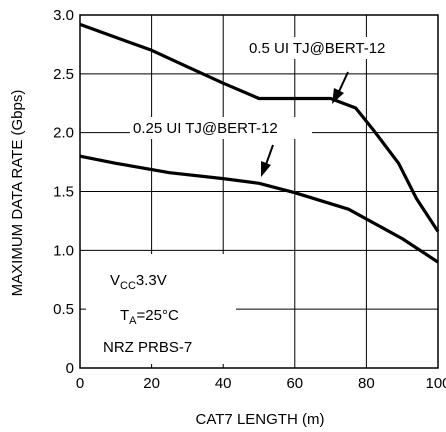  What do you see at coordinates (317, 48) in the screenshot?
I see `series-label-0-5-ui: 0.5 UI TJ@BERT-12` at bounding box center [317, 48].